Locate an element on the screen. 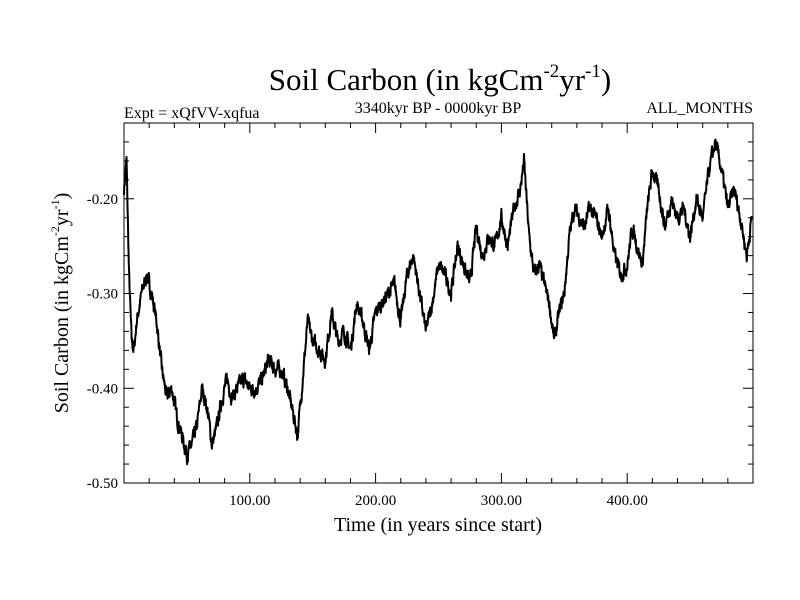 The image size is (800, 600). y-axis-label-mid: yr is located at coordinates (62, 217).